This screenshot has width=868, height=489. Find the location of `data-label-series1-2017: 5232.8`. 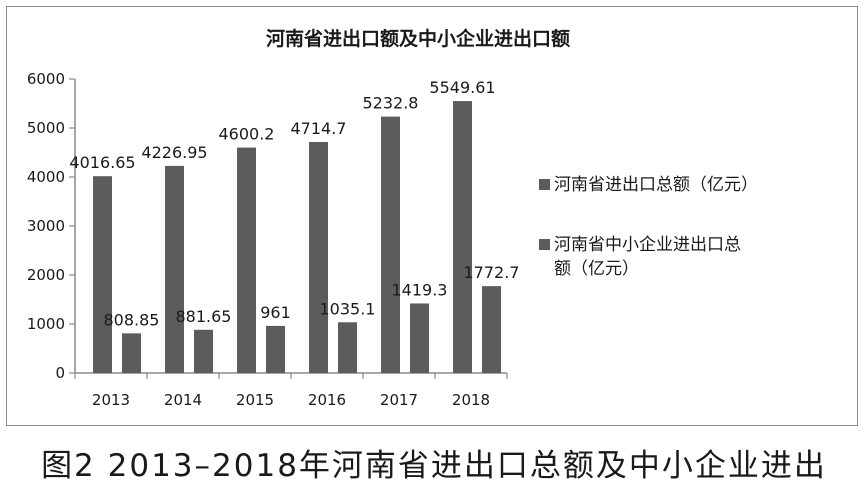

data-label-series1-2017: 5232.8 is located at coordinates (391, 103).